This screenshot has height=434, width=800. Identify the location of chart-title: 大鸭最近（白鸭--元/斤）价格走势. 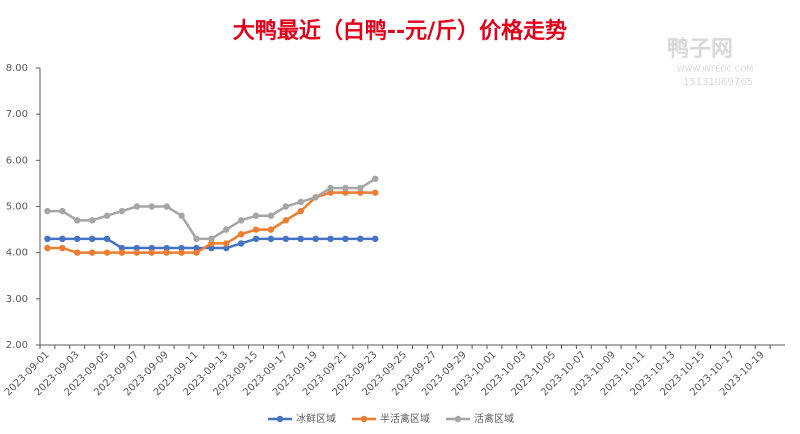
(400, 31).